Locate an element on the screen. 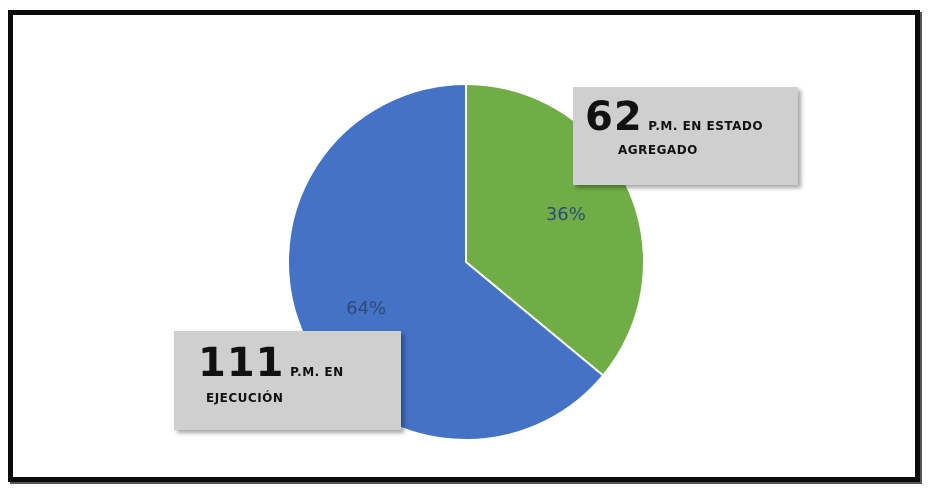  callout-execution-number: 111 is located at coordinates (241, 363).